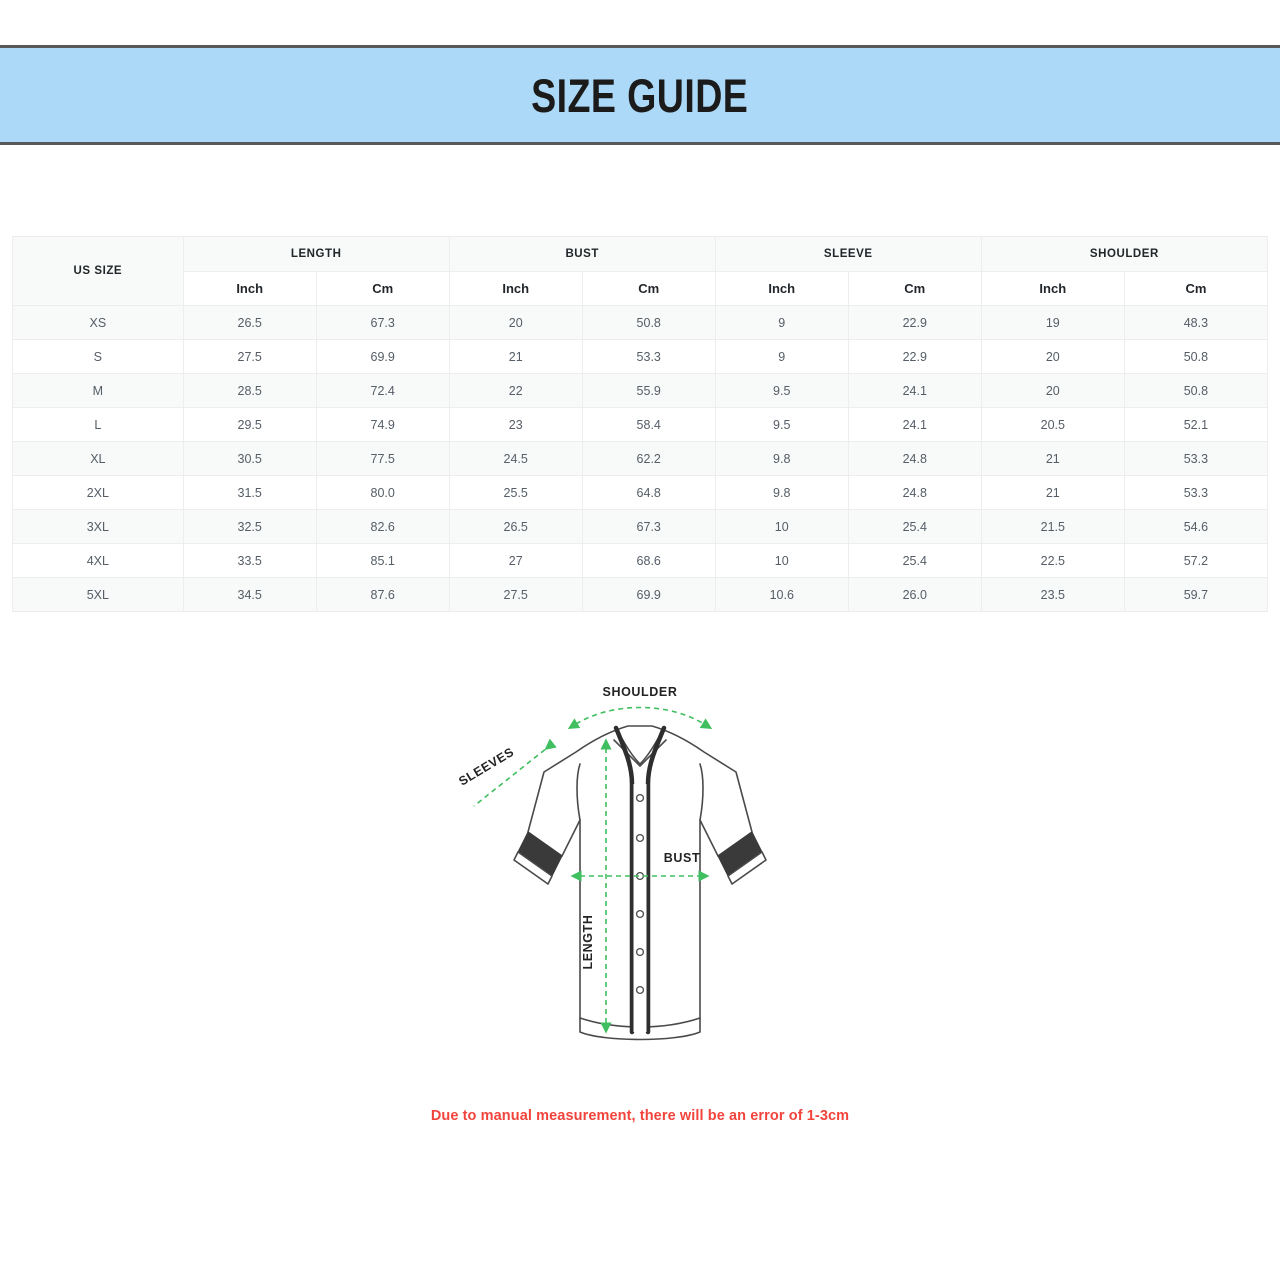 This screenshot has height=1280, width=1280. I want to click on cell-bust-cm: 55.9, so click(648, 390).